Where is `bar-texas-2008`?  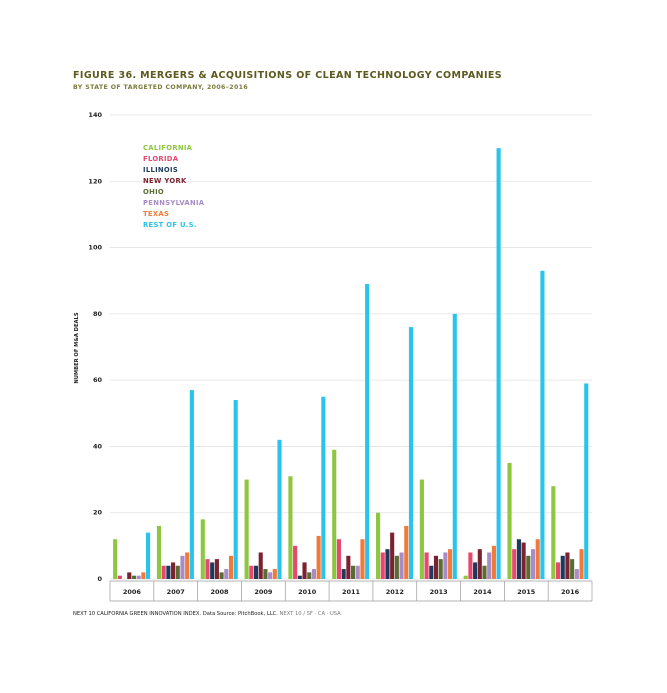 bar-texas-2008 is located at coordinates (231, 567).